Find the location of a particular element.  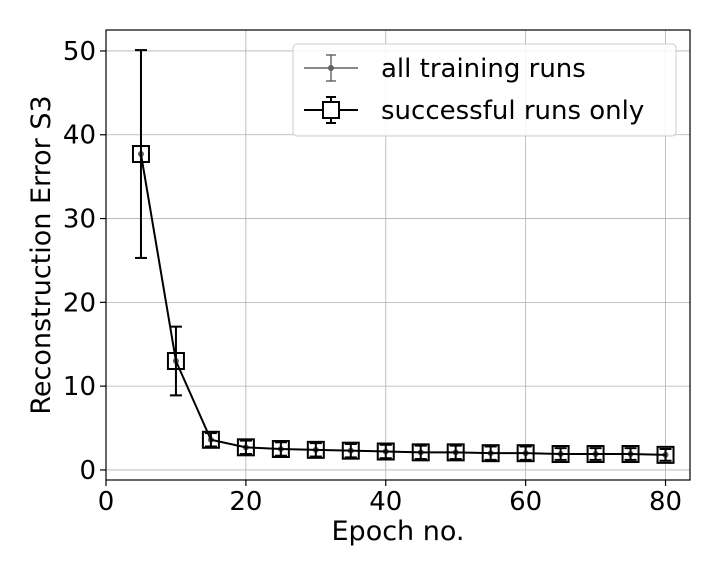

x-tick-label: 0 is located at coordinates (106, 502).